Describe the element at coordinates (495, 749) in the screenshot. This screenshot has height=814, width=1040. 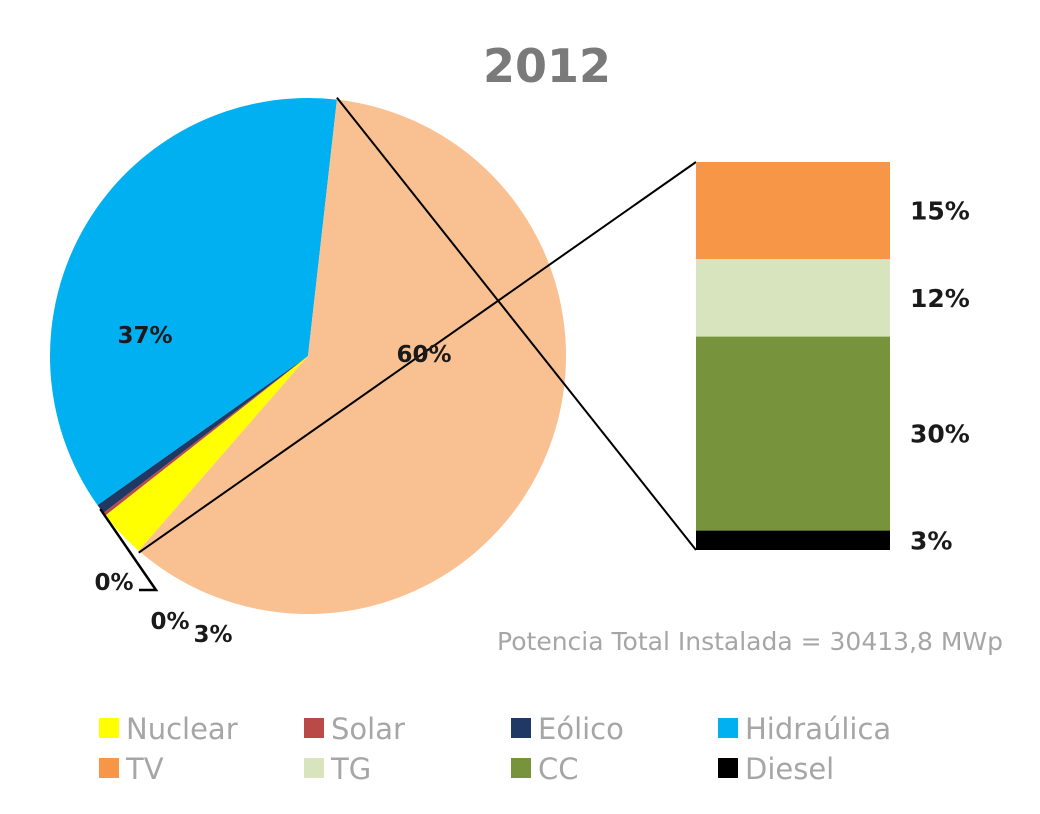
I see `legend: Nuclear Solar Eólico Hidraúlica TV TG CC Diesel` at that location.